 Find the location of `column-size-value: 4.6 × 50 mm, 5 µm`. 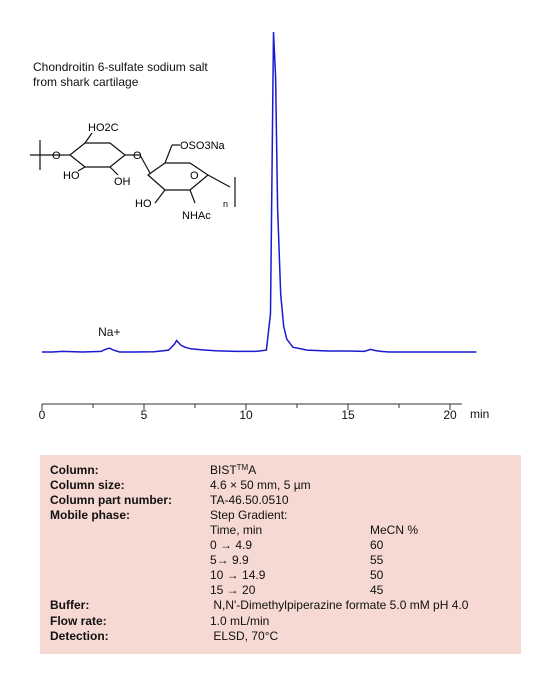

column-size-value: 4.6 × 50 mm, 5 µm is located at coordinates (260, 485).